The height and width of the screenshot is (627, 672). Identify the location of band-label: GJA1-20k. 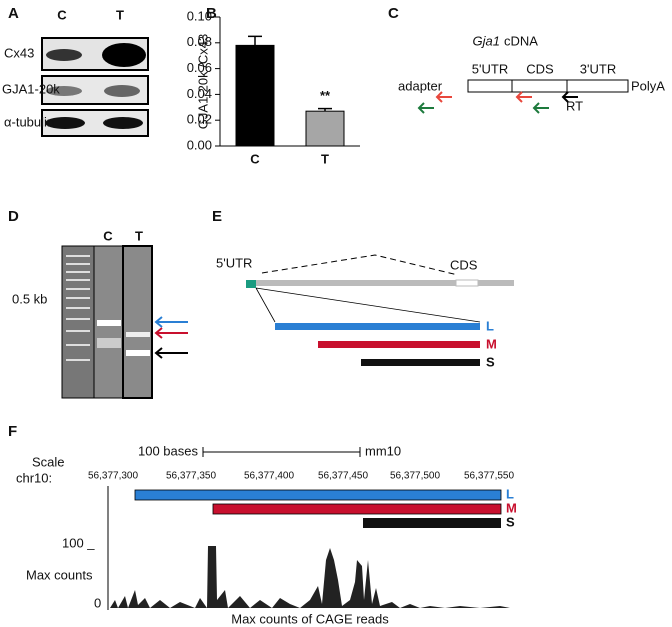
(31, 88).